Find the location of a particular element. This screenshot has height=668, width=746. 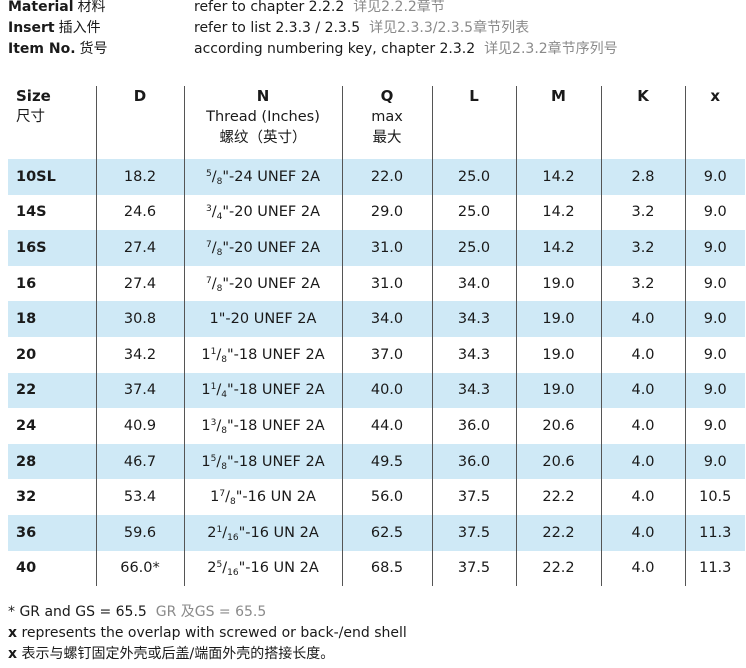

cell-q: 37.0 is located at coordinates (386, 354).